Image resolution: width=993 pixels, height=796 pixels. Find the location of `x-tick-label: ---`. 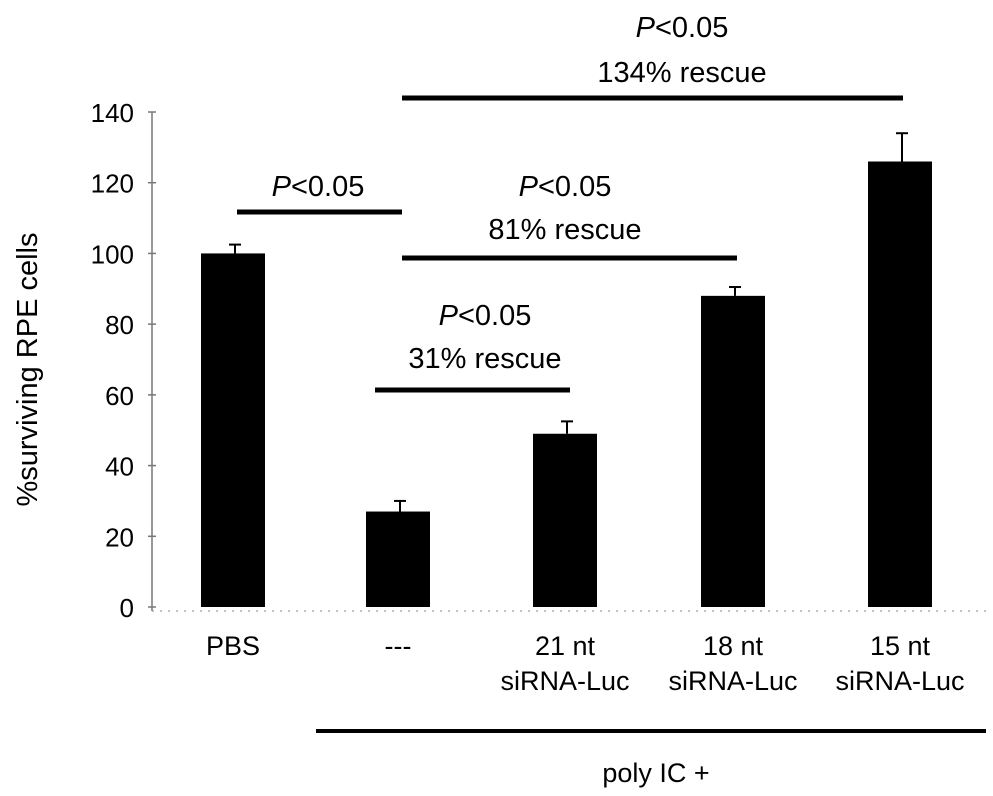

x-tick-label: --- is located at coordinates (398, 646).